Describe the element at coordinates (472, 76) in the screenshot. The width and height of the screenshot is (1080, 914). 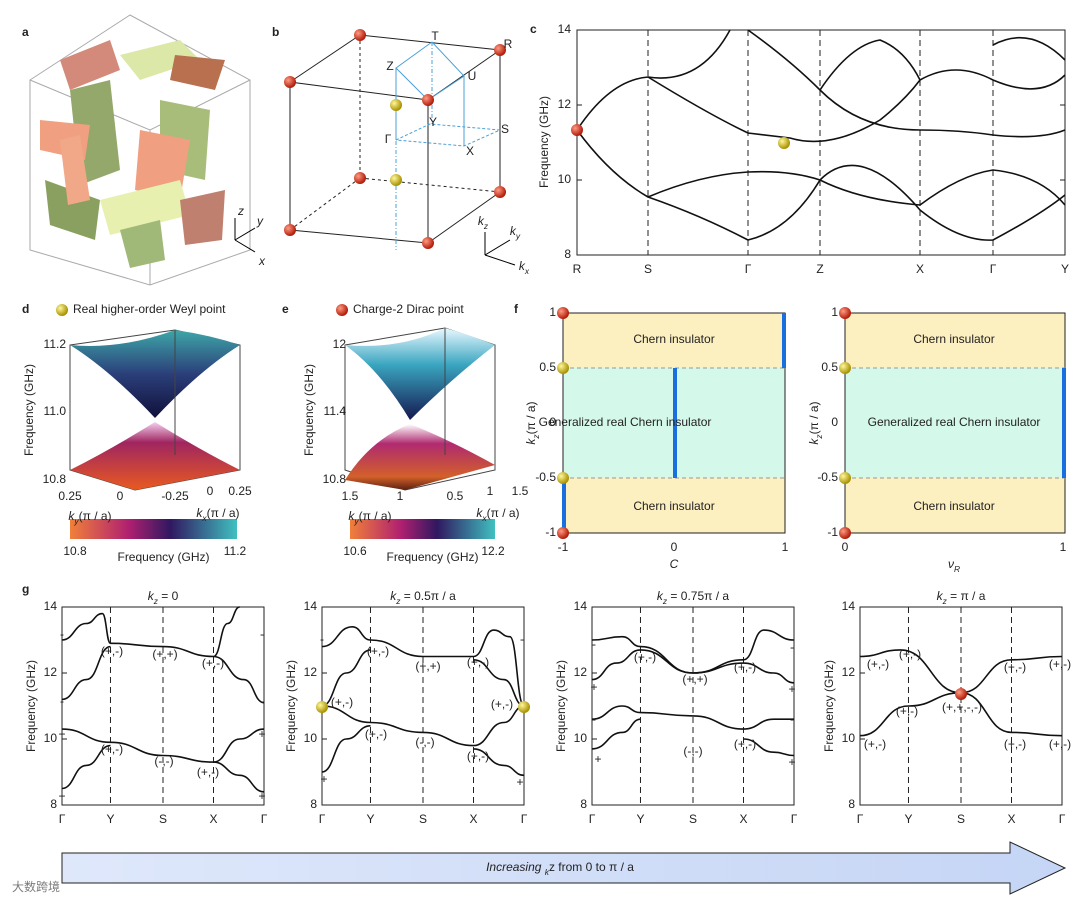
I see `point-label: U` at that location.